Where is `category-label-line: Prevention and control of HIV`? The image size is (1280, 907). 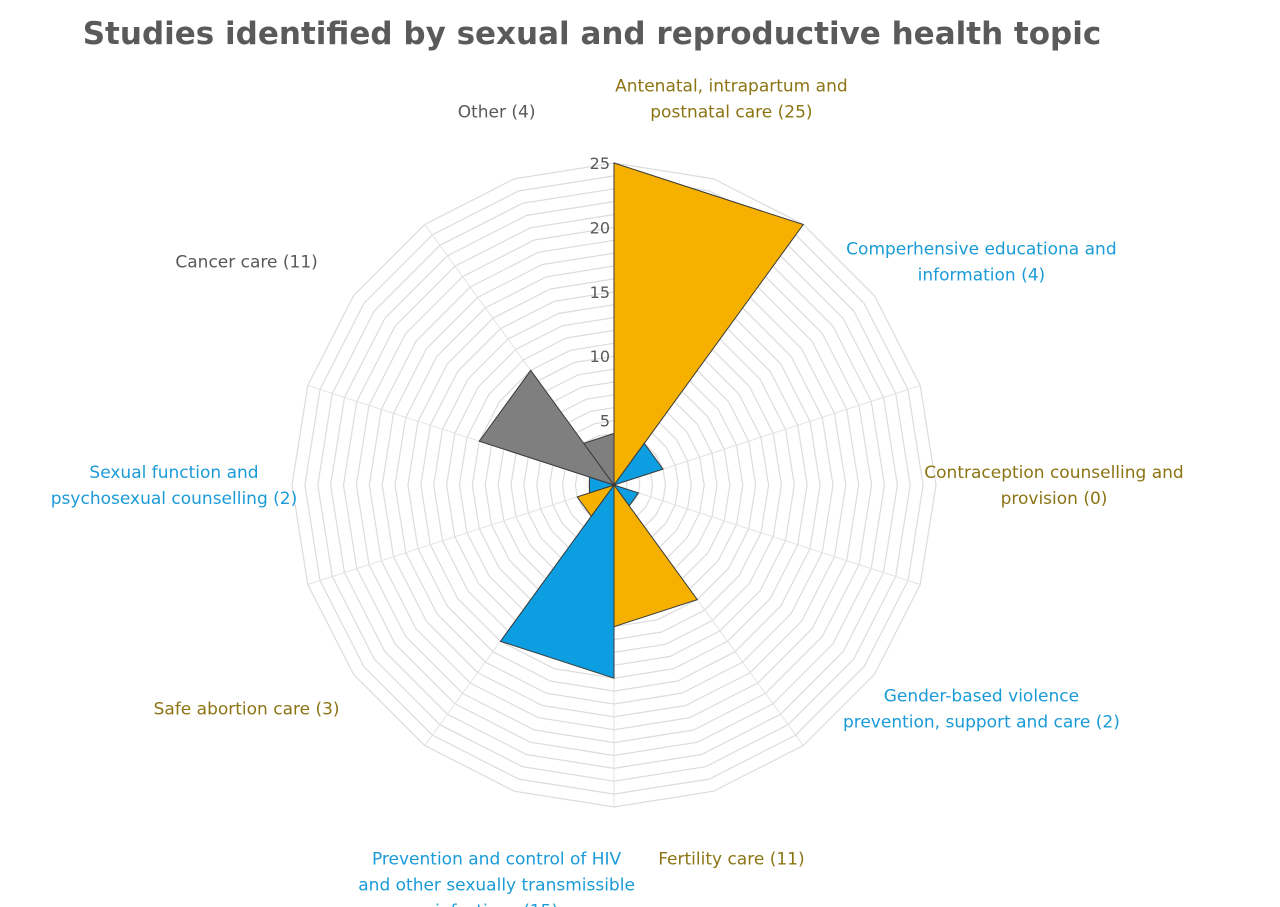
category-label-line: Prevention and control of HIV is located at coordinates (497, 859).